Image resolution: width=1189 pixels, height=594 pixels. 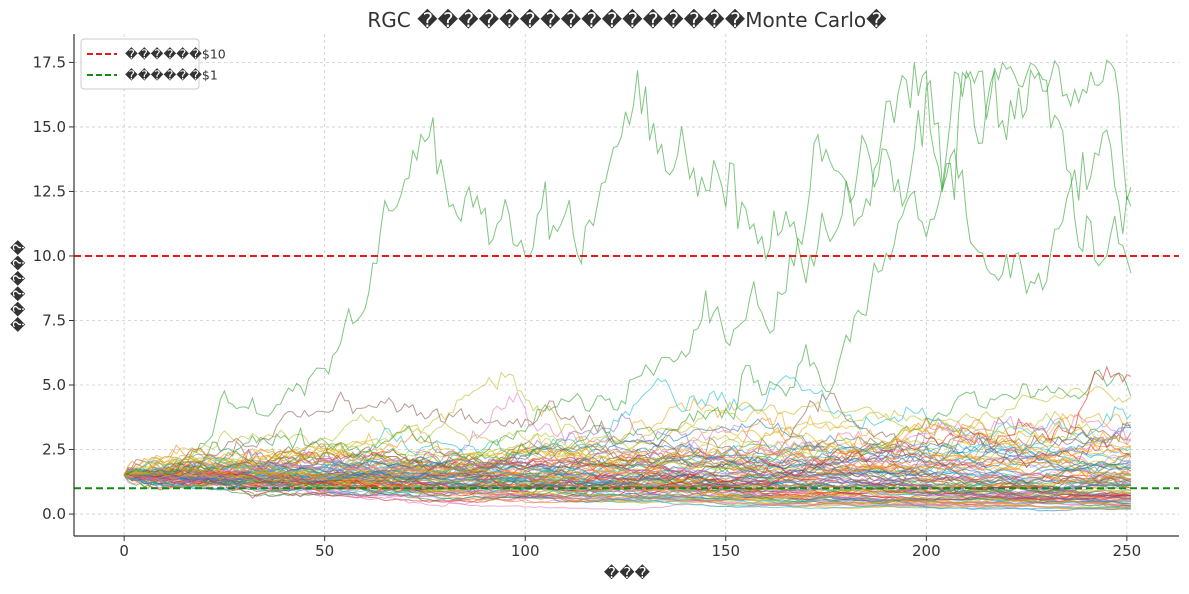 I want to click on y-tick-label: 17.5, so click(x=49, y=62).